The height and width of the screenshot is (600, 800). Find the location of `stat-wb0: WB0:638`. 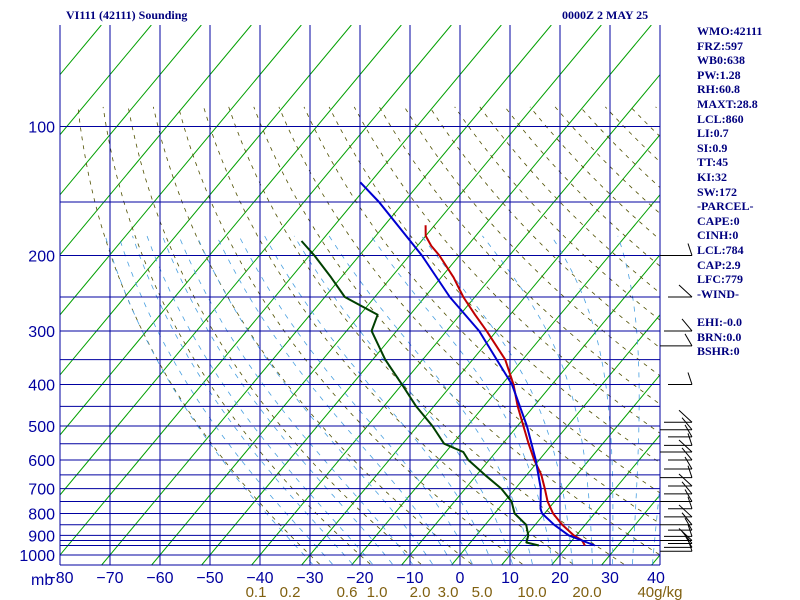

stat-wb0: WB0:638 is located at coordinates (721, 60).